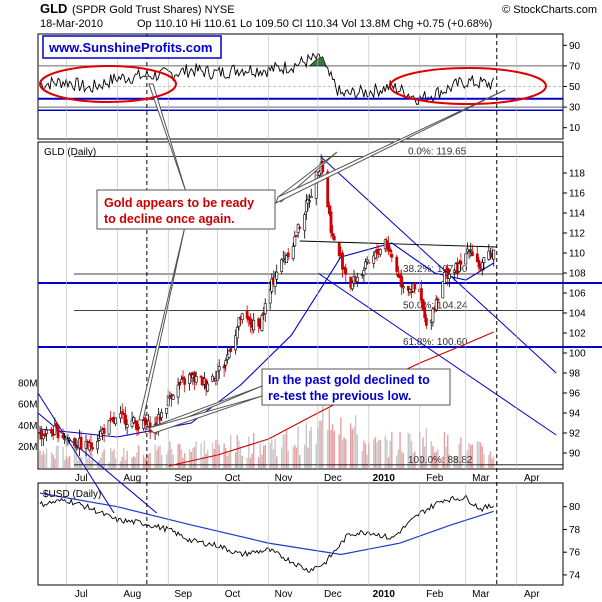  Describe the element at coordinates (233, 594) in the screenshot. I see `usd-x-tick-label-3: Oct` at that location.